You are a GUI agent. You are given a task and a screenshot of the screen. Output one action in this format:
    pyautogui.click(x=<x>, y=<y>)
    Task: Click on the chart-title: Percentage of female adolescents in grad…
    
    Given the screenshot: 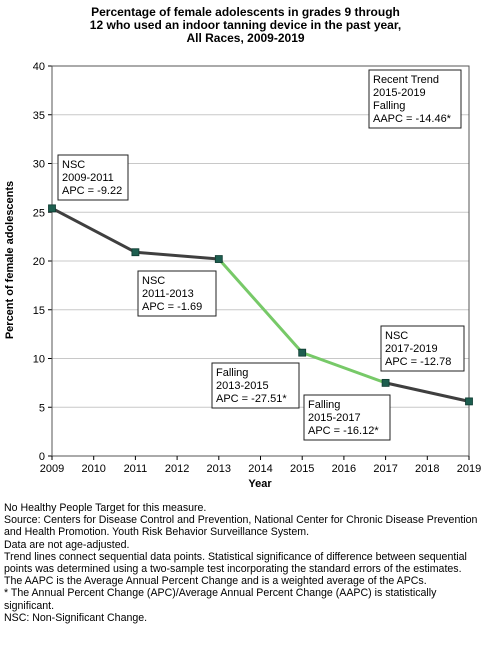 What is the action you would take?
    pyautogui.click(x=245, y=25)
    